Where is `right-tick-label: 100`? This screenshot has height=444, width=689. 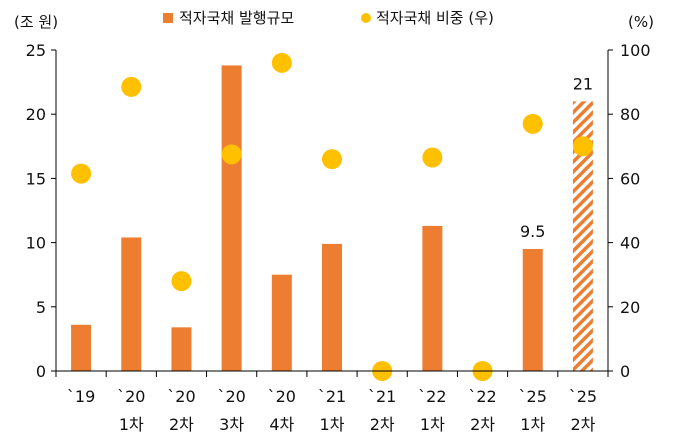 right-tick-label: 100 is located at coordinates (635, 50).